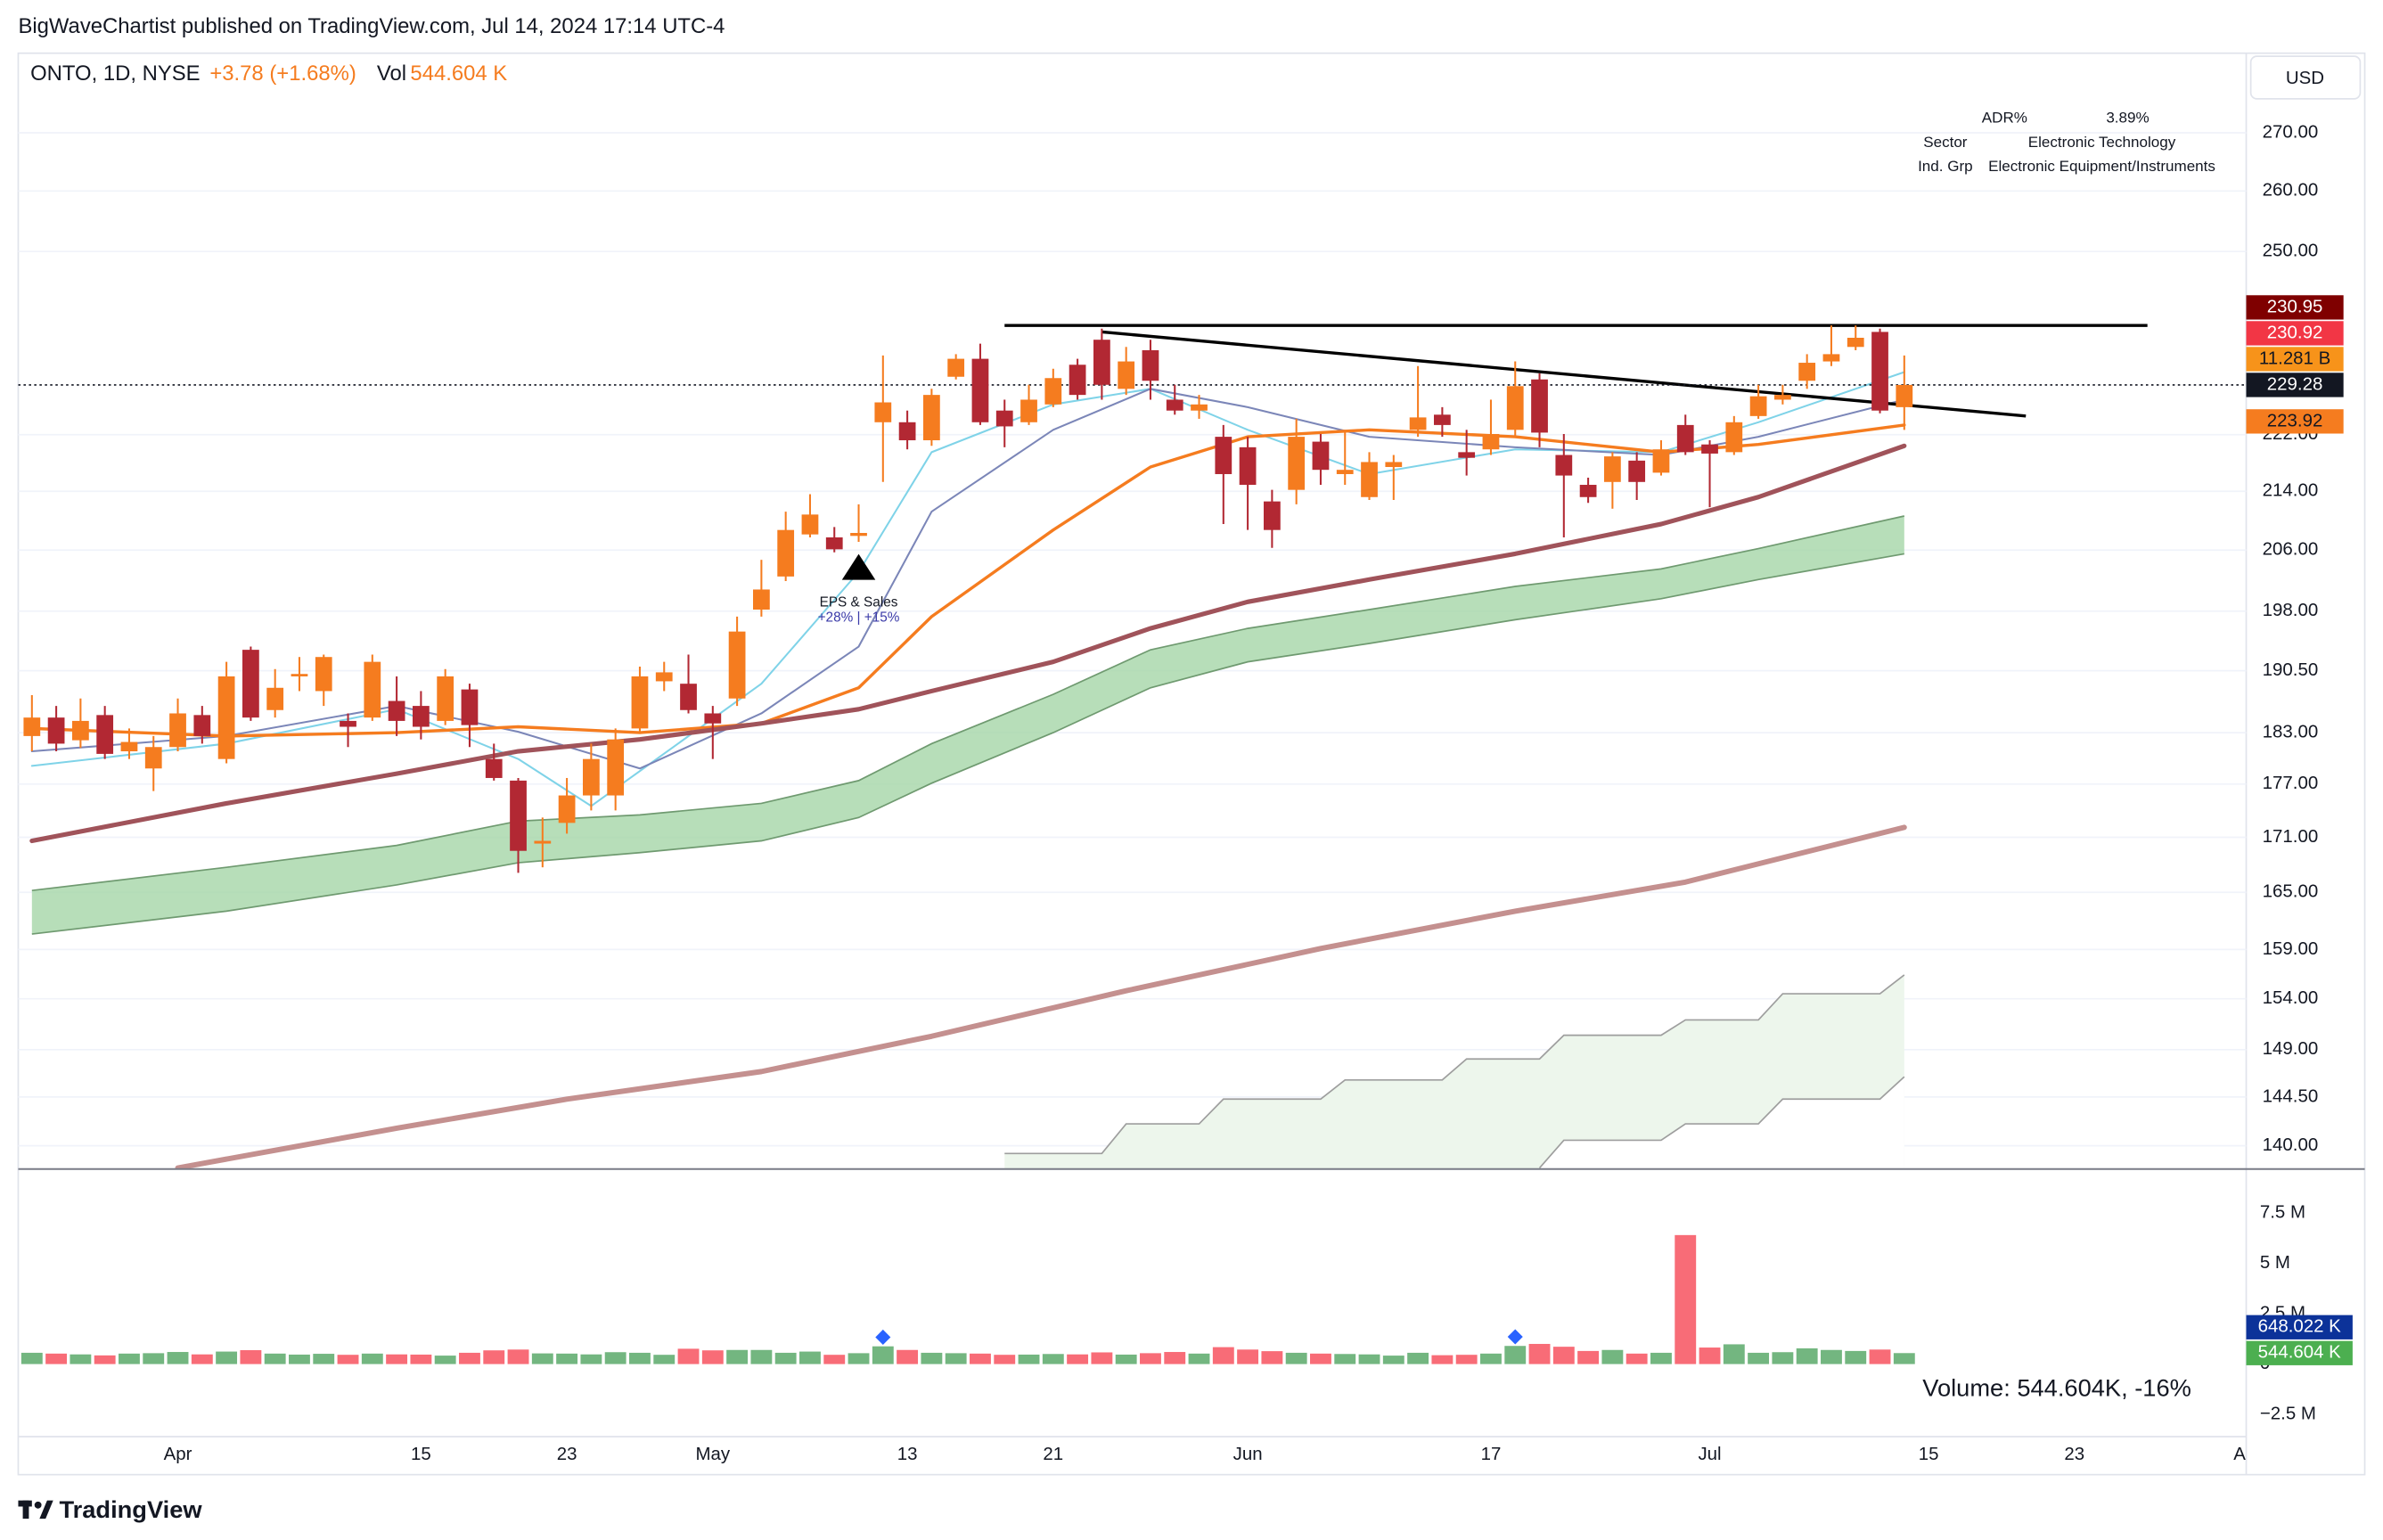  What do you see at coordinates (2282, 1211) in the screenshot?
I see `volume-tick-label: 7.5 M` at bounding box center [2282, 1211].